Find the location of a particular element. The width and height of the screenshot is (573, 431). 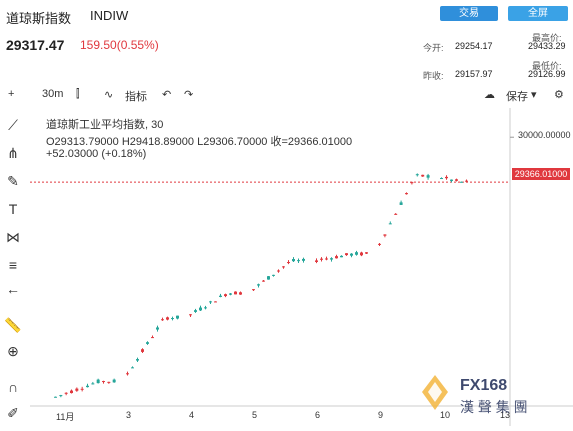

candle-type-icon: ⫿ is located at coordinates (78, 94).